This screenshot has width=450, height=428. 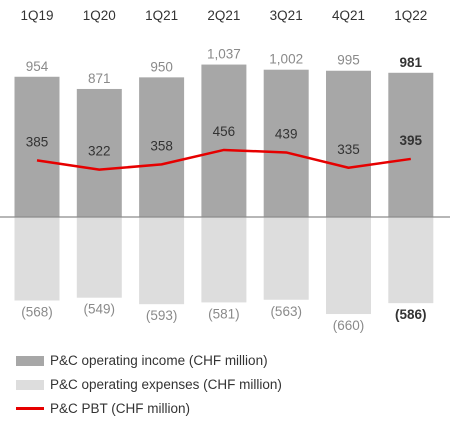 I want to click on legend-item-income: P&C operating income (CHF million), so click(x=149, y=360).